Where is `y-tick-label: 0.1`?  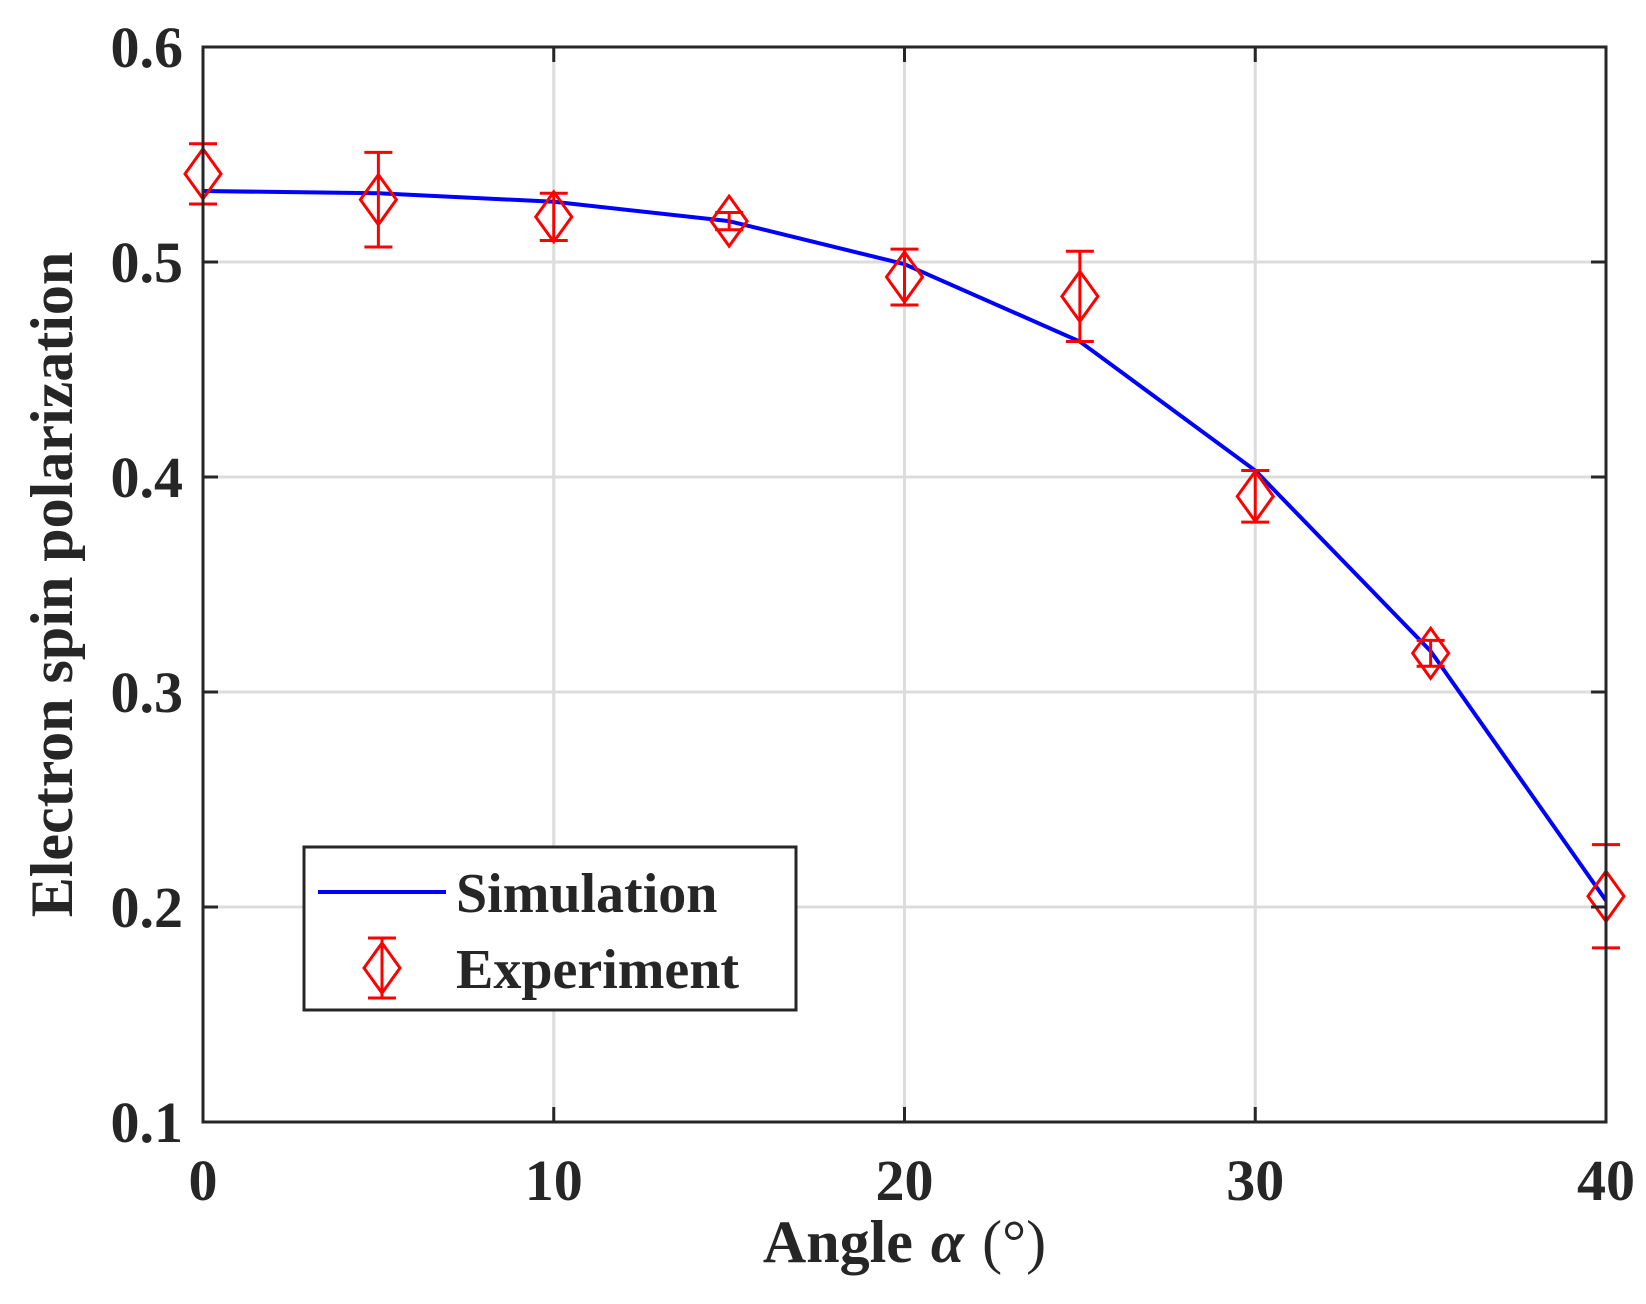
y-tick-label: 0.1 is located at coordinates (147, 1122).